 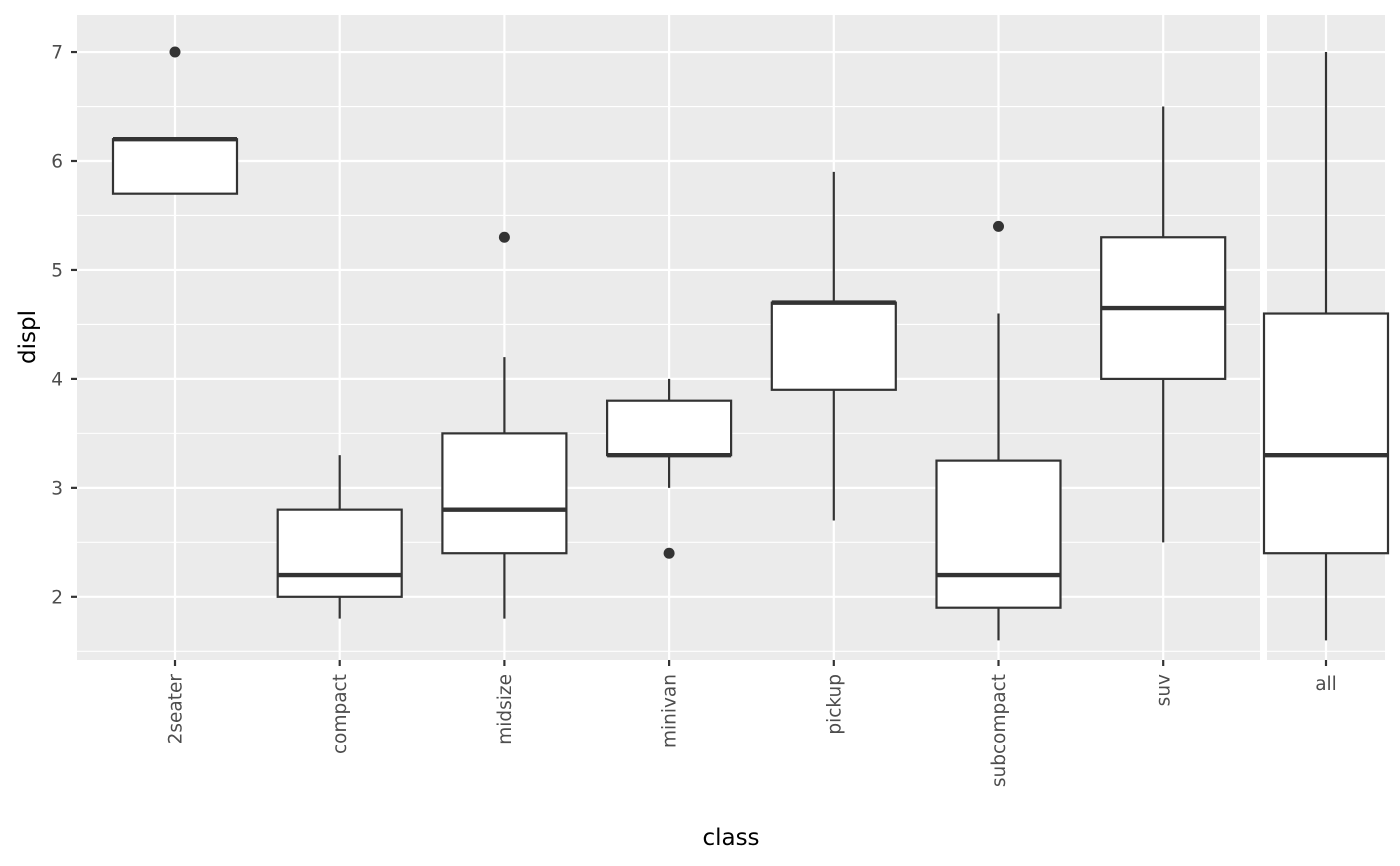 I want to click on x-tick-label-2seater: 2seater, so click(x=176, y=709).